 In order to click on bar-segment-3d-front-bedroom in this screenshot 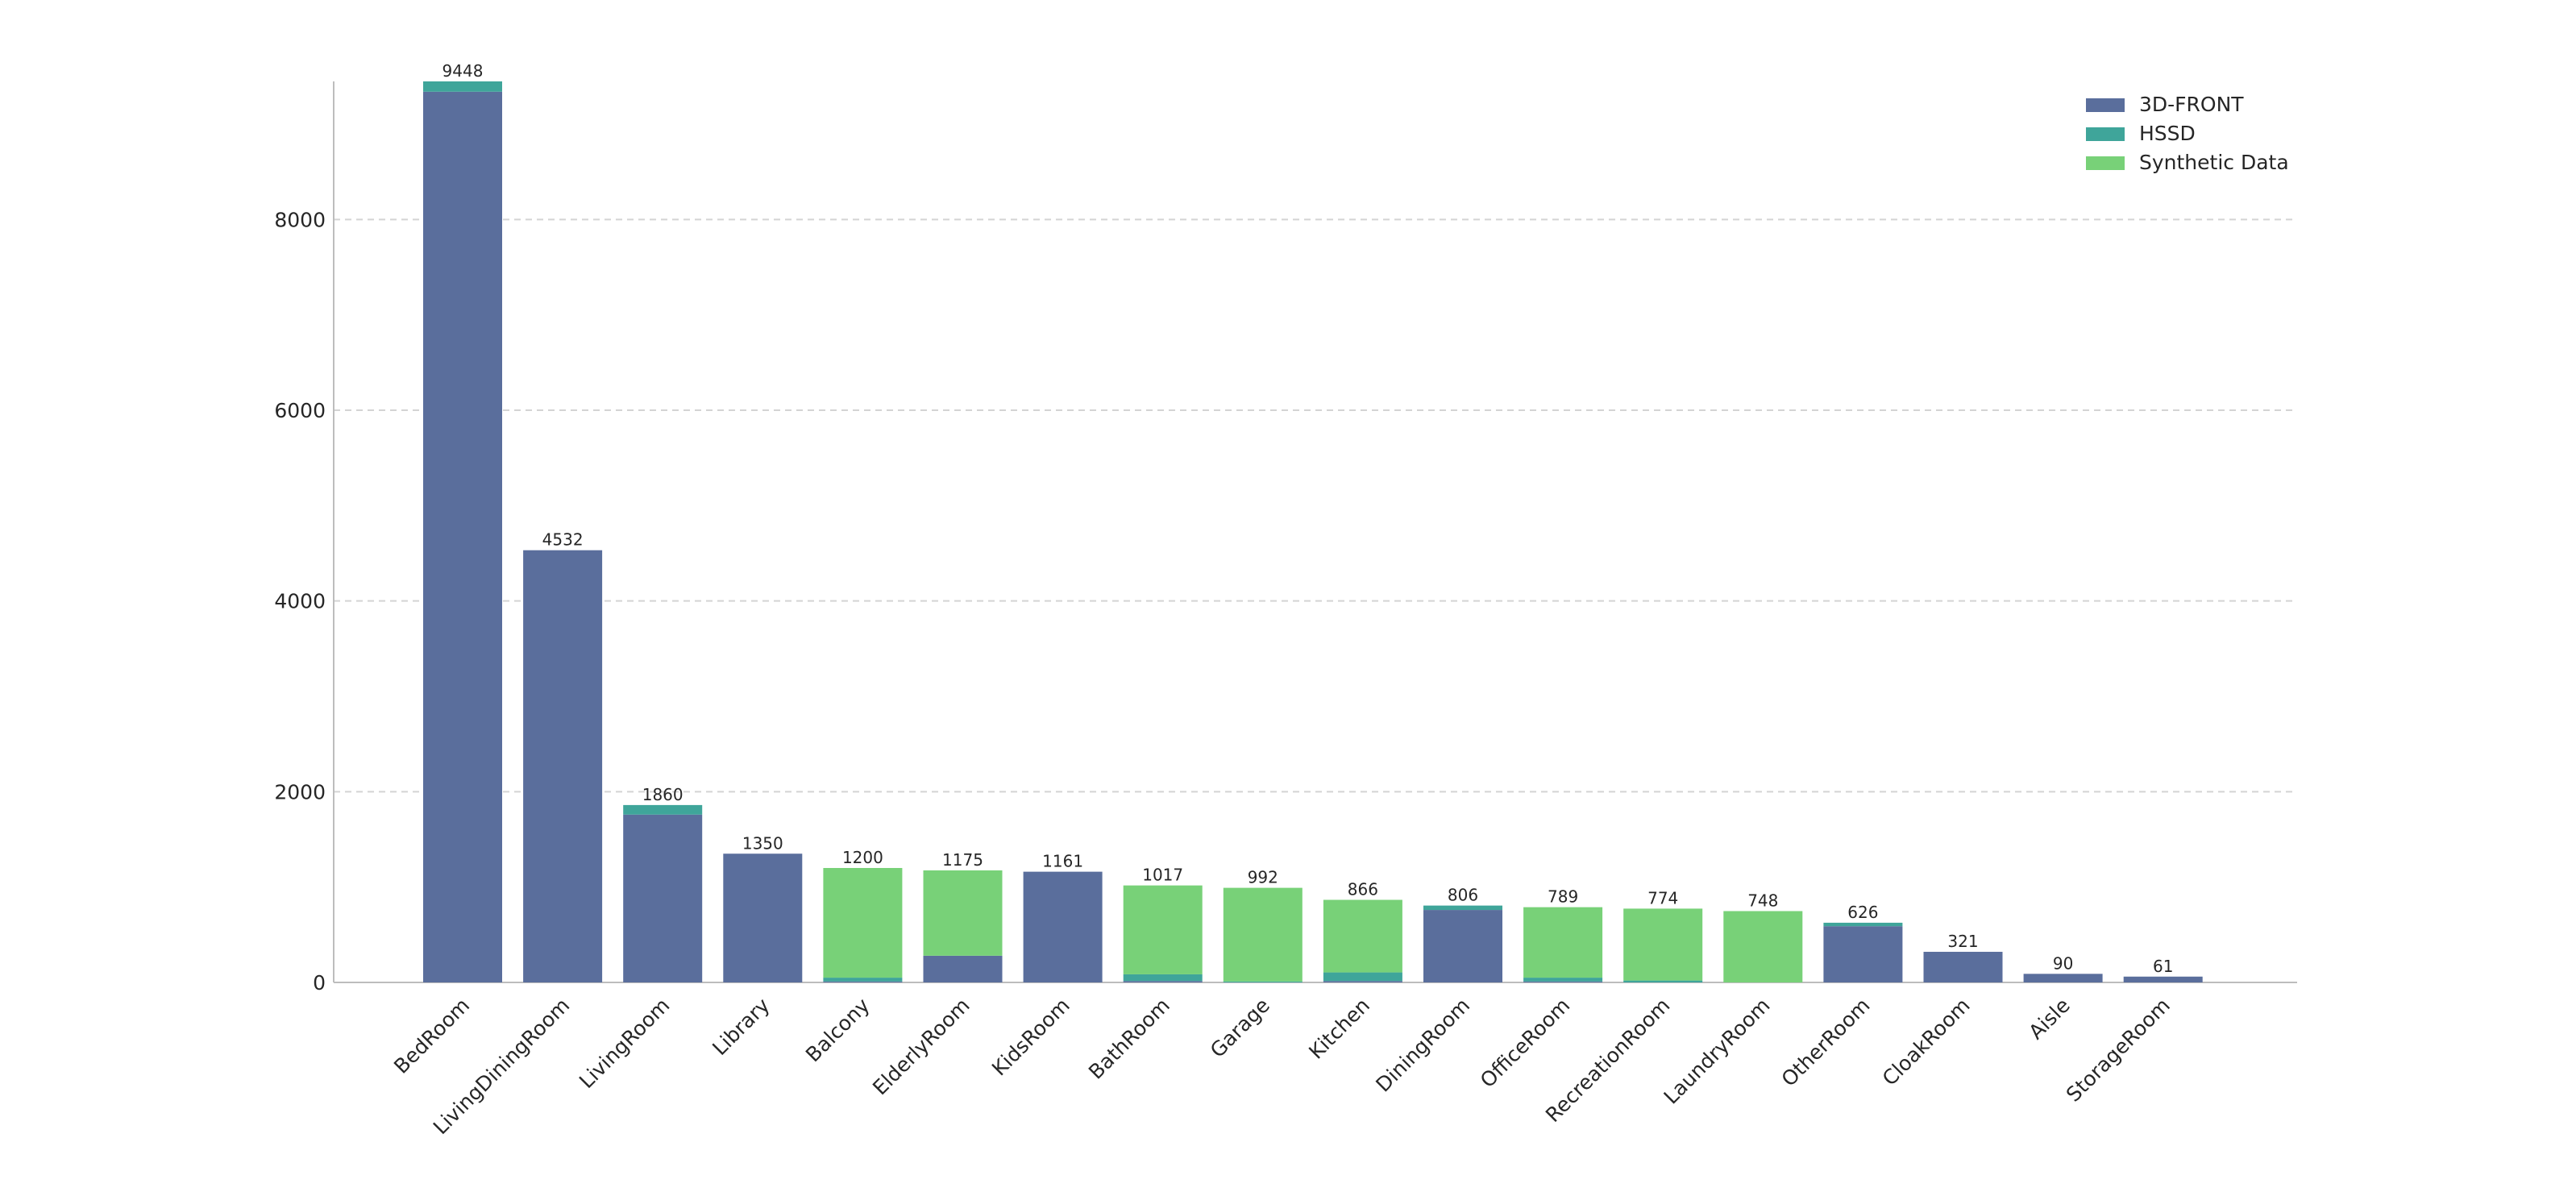, I will do `click(462, 537)`.